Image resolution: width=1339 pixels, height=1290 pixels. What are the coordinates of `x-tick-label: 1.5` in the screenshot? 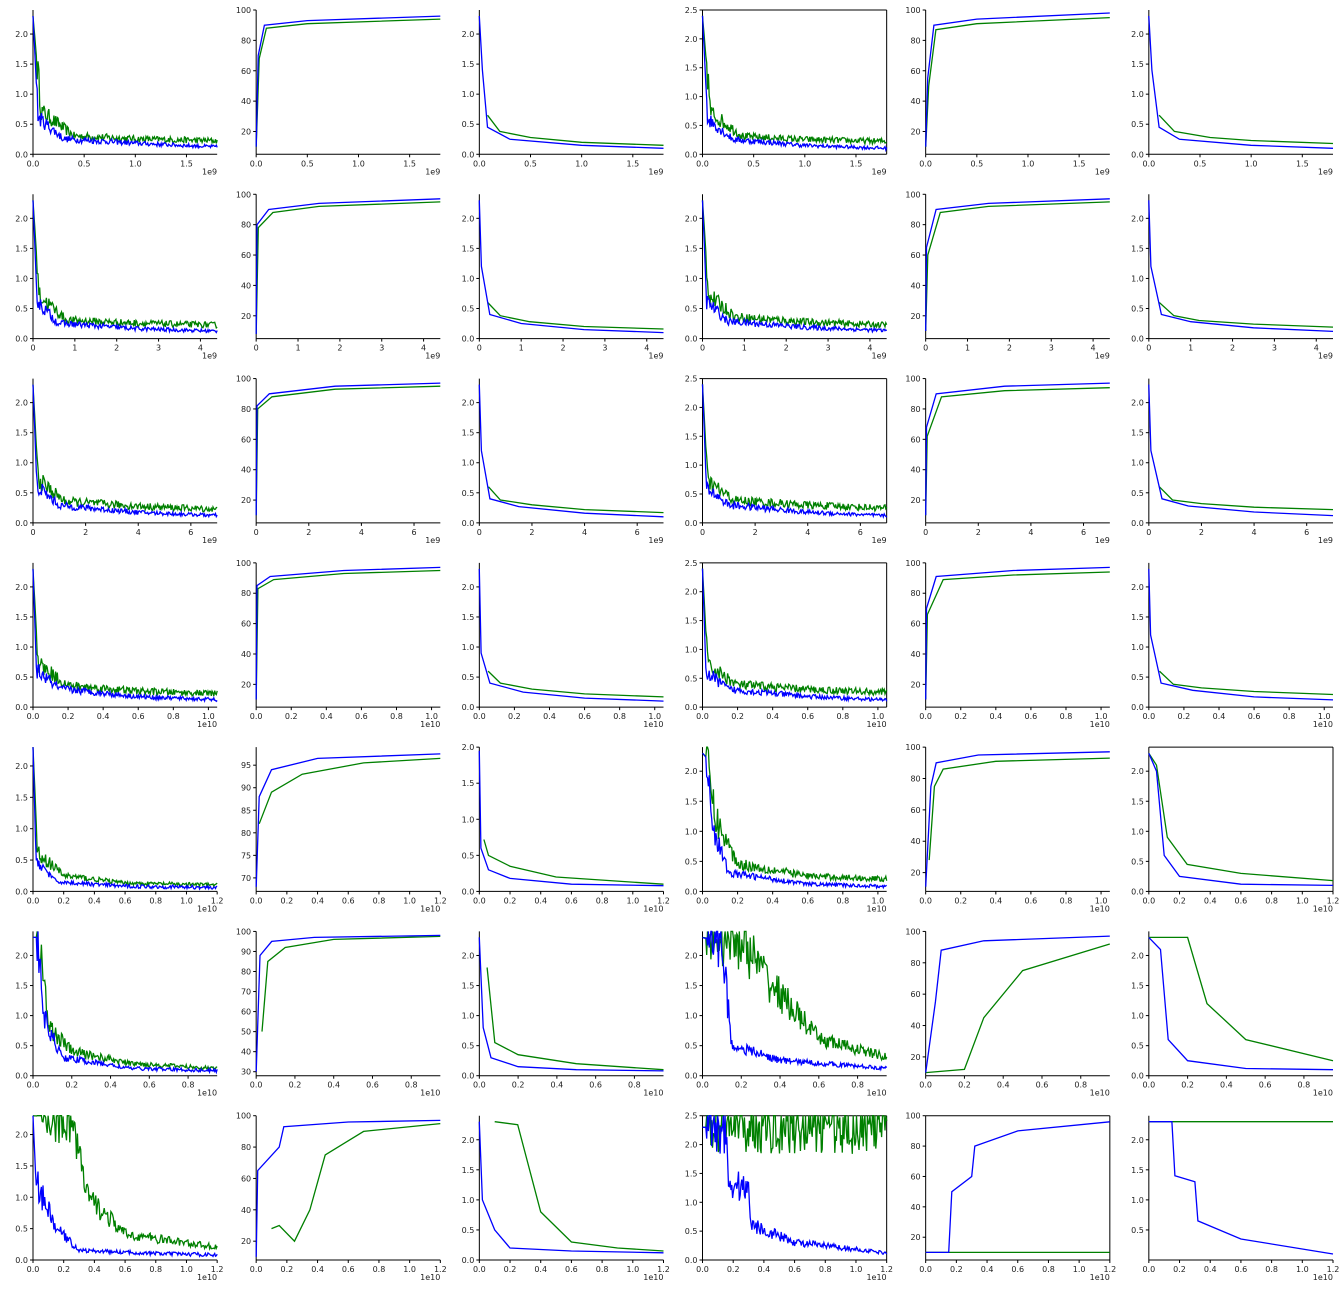 It's located at (186, 163).